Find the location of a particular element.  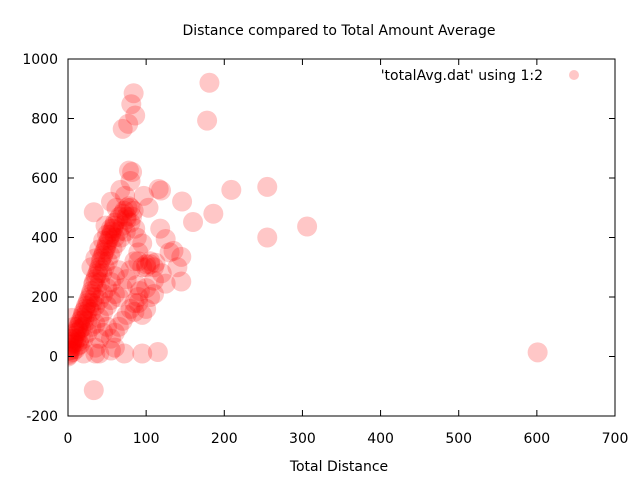

y-tick-label: 800 is located at coordinates (44, 120).